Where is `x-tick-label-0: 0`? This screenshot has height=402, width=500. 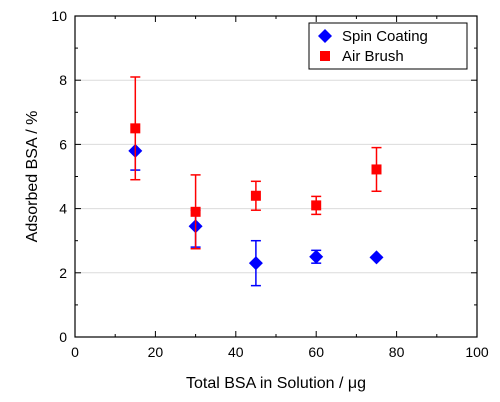
x-tick-label-0: 0 is located at coordinates (75, 352).